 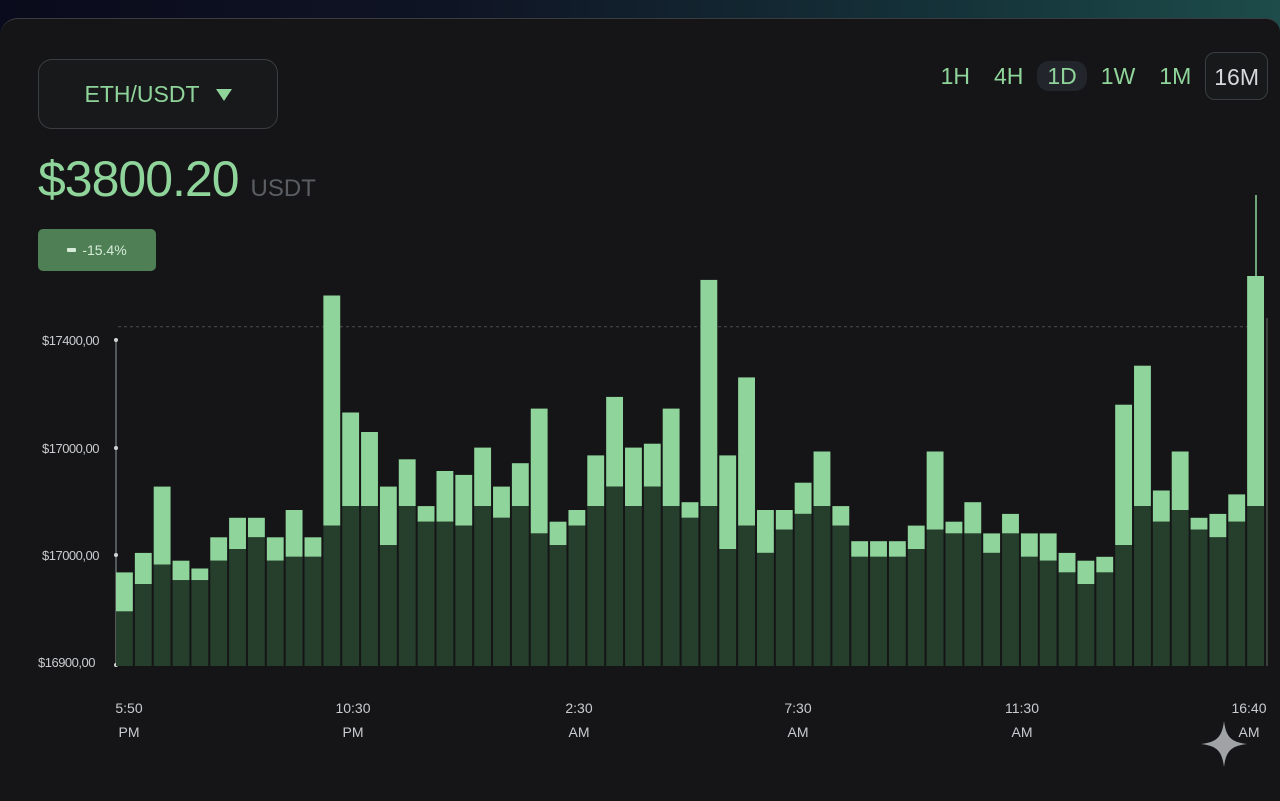 What do you see at coordinates (72, 250) in the screenshot?
I see `trend-icon` at bounding box center [72, 250].